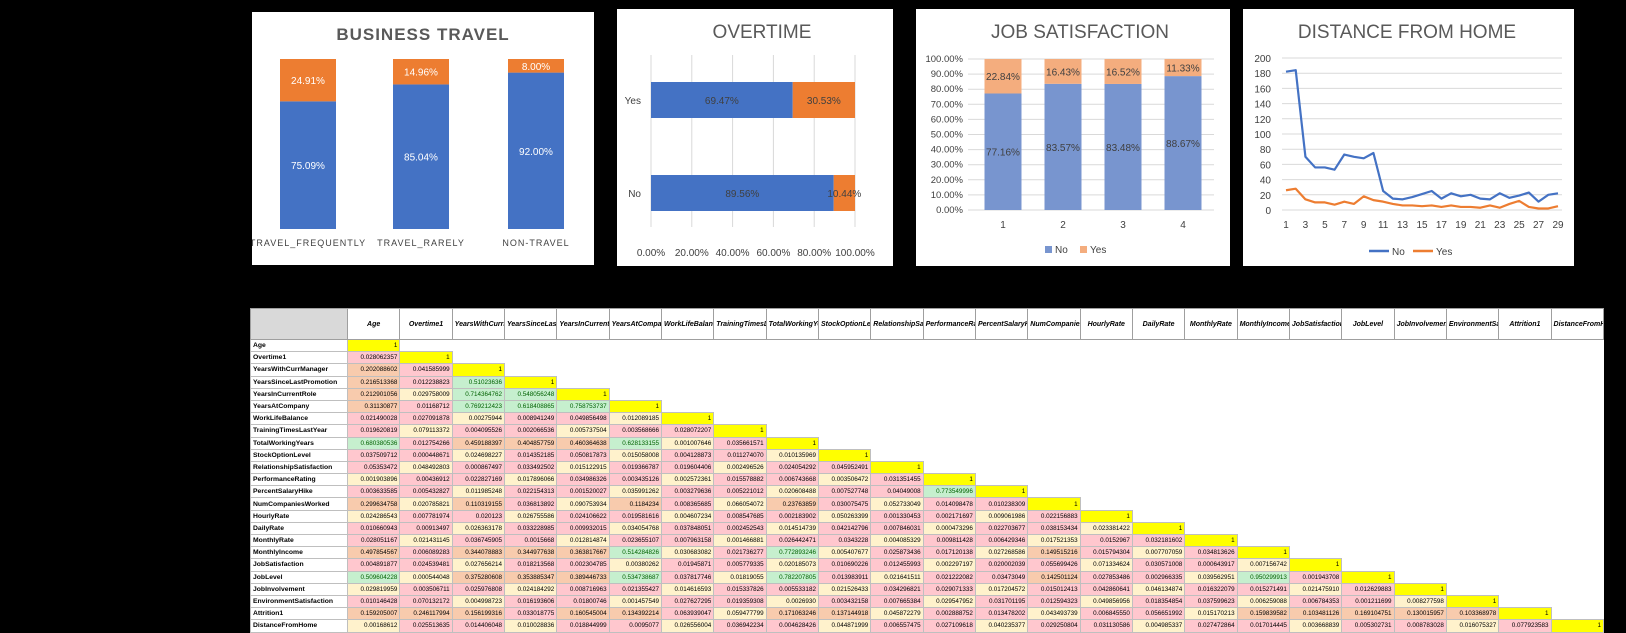 The image size is (1626, 633). Describe the element at coordinates (583, 528) in the screenshot. I see `table-cell: 0.009932015` at that location.